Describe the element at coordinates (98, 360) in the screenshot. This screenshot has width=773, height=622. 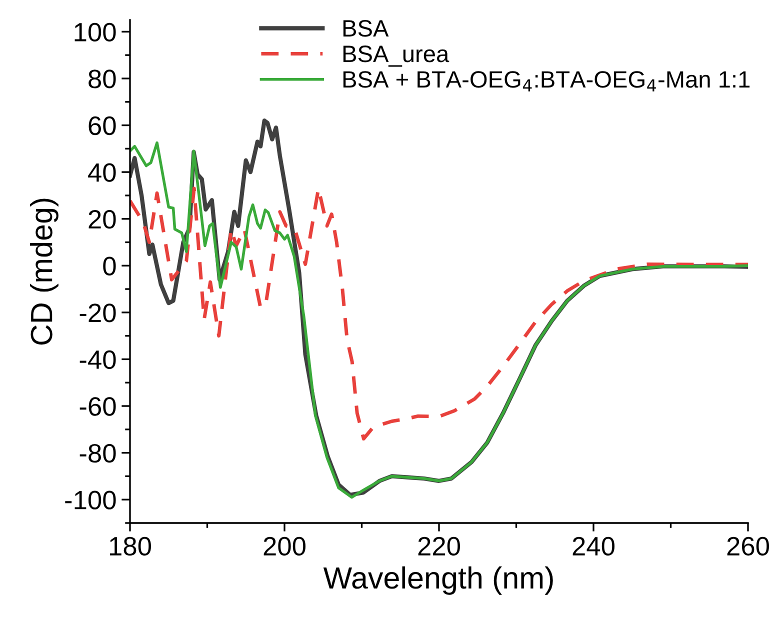
I see `y-tick-label: -40` at that location.